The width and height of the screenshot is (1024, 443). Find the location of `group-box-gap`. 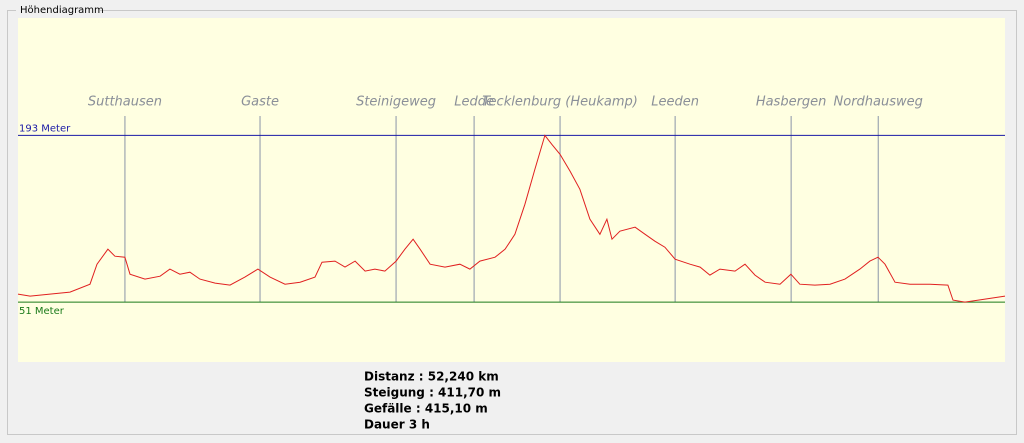

group-box-gap is located at coordinates (58, 10).